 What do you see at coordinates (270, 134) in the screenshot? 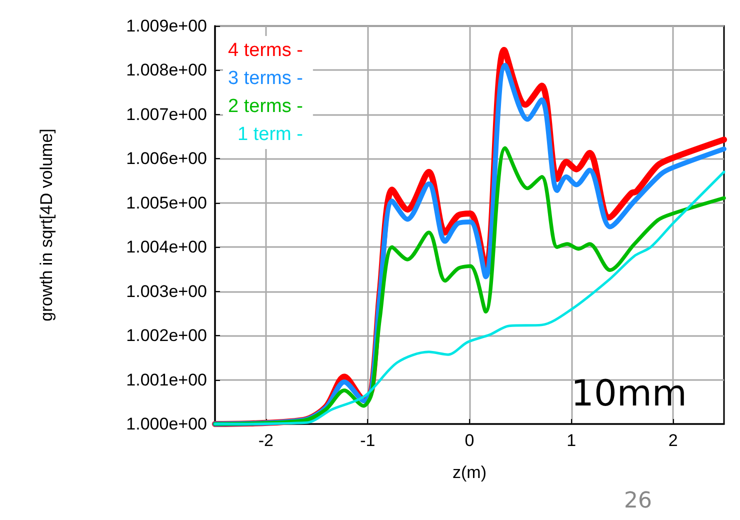
I see `text: 1 term -` at bounding box center [270, 134].